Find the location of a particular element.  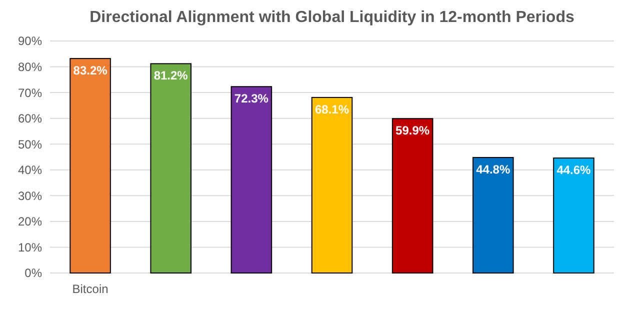

y-tick-label: 40% is located at coordinates (30, 170).